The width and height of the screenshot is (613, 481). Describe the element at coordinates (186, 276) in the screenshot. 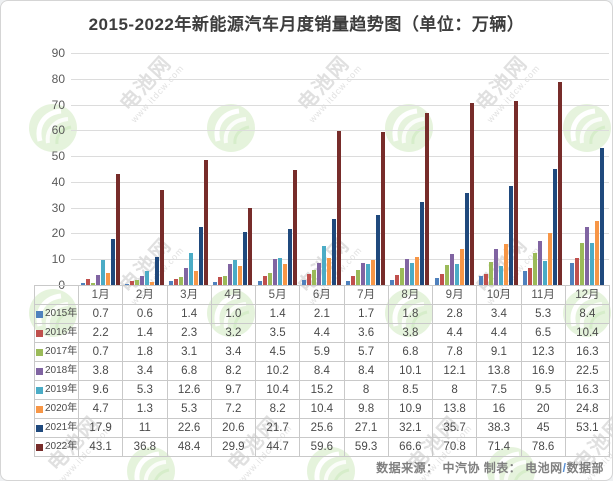

I see `bar-2018年-3月` at that location.